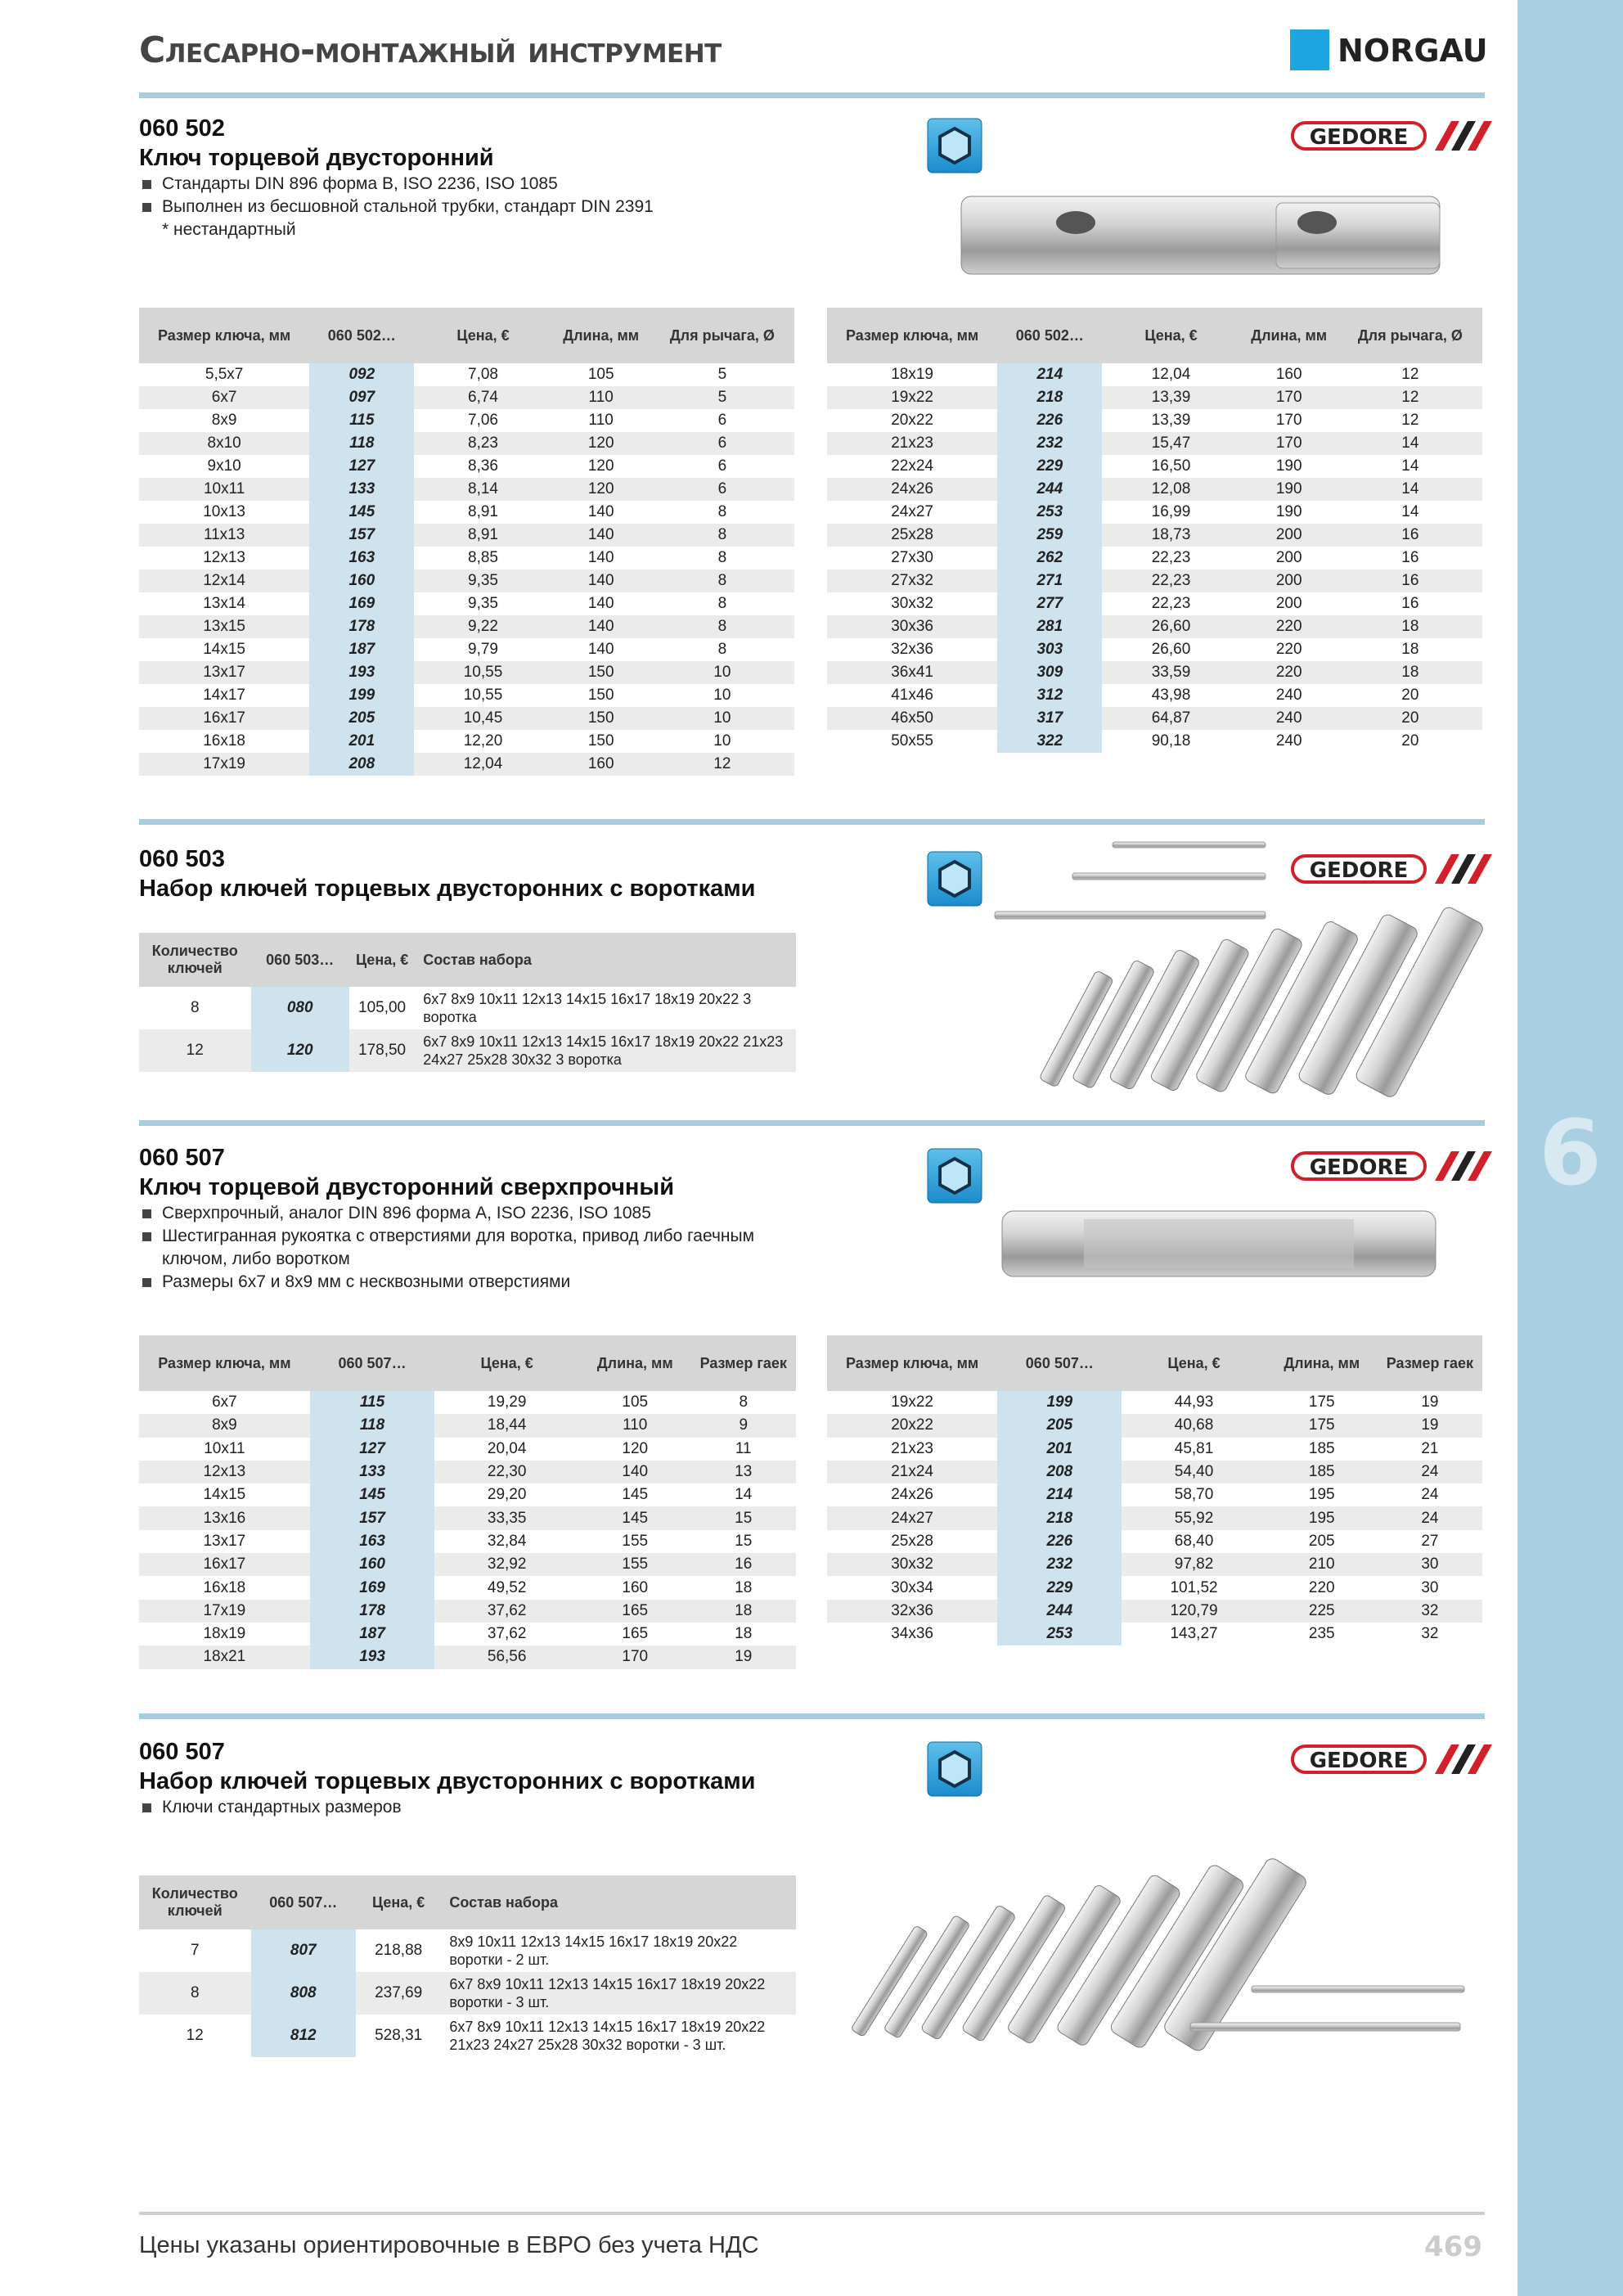 The height and width of the screenshot is (2296, 1623). I want to click on table-cell: 32,84, so click(507, 1541).